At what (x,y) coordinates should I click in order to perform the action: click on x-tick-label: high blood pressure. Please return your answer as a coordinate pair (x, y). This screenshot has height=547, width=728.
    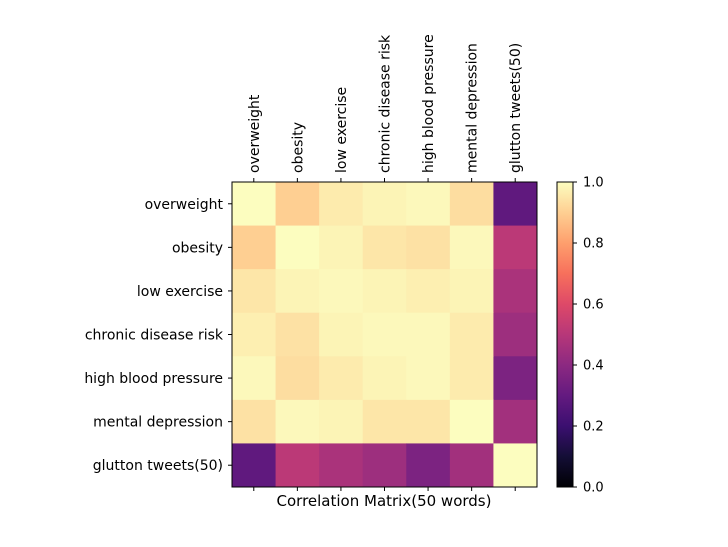
    Looking at the image, I should click on (429, 103).